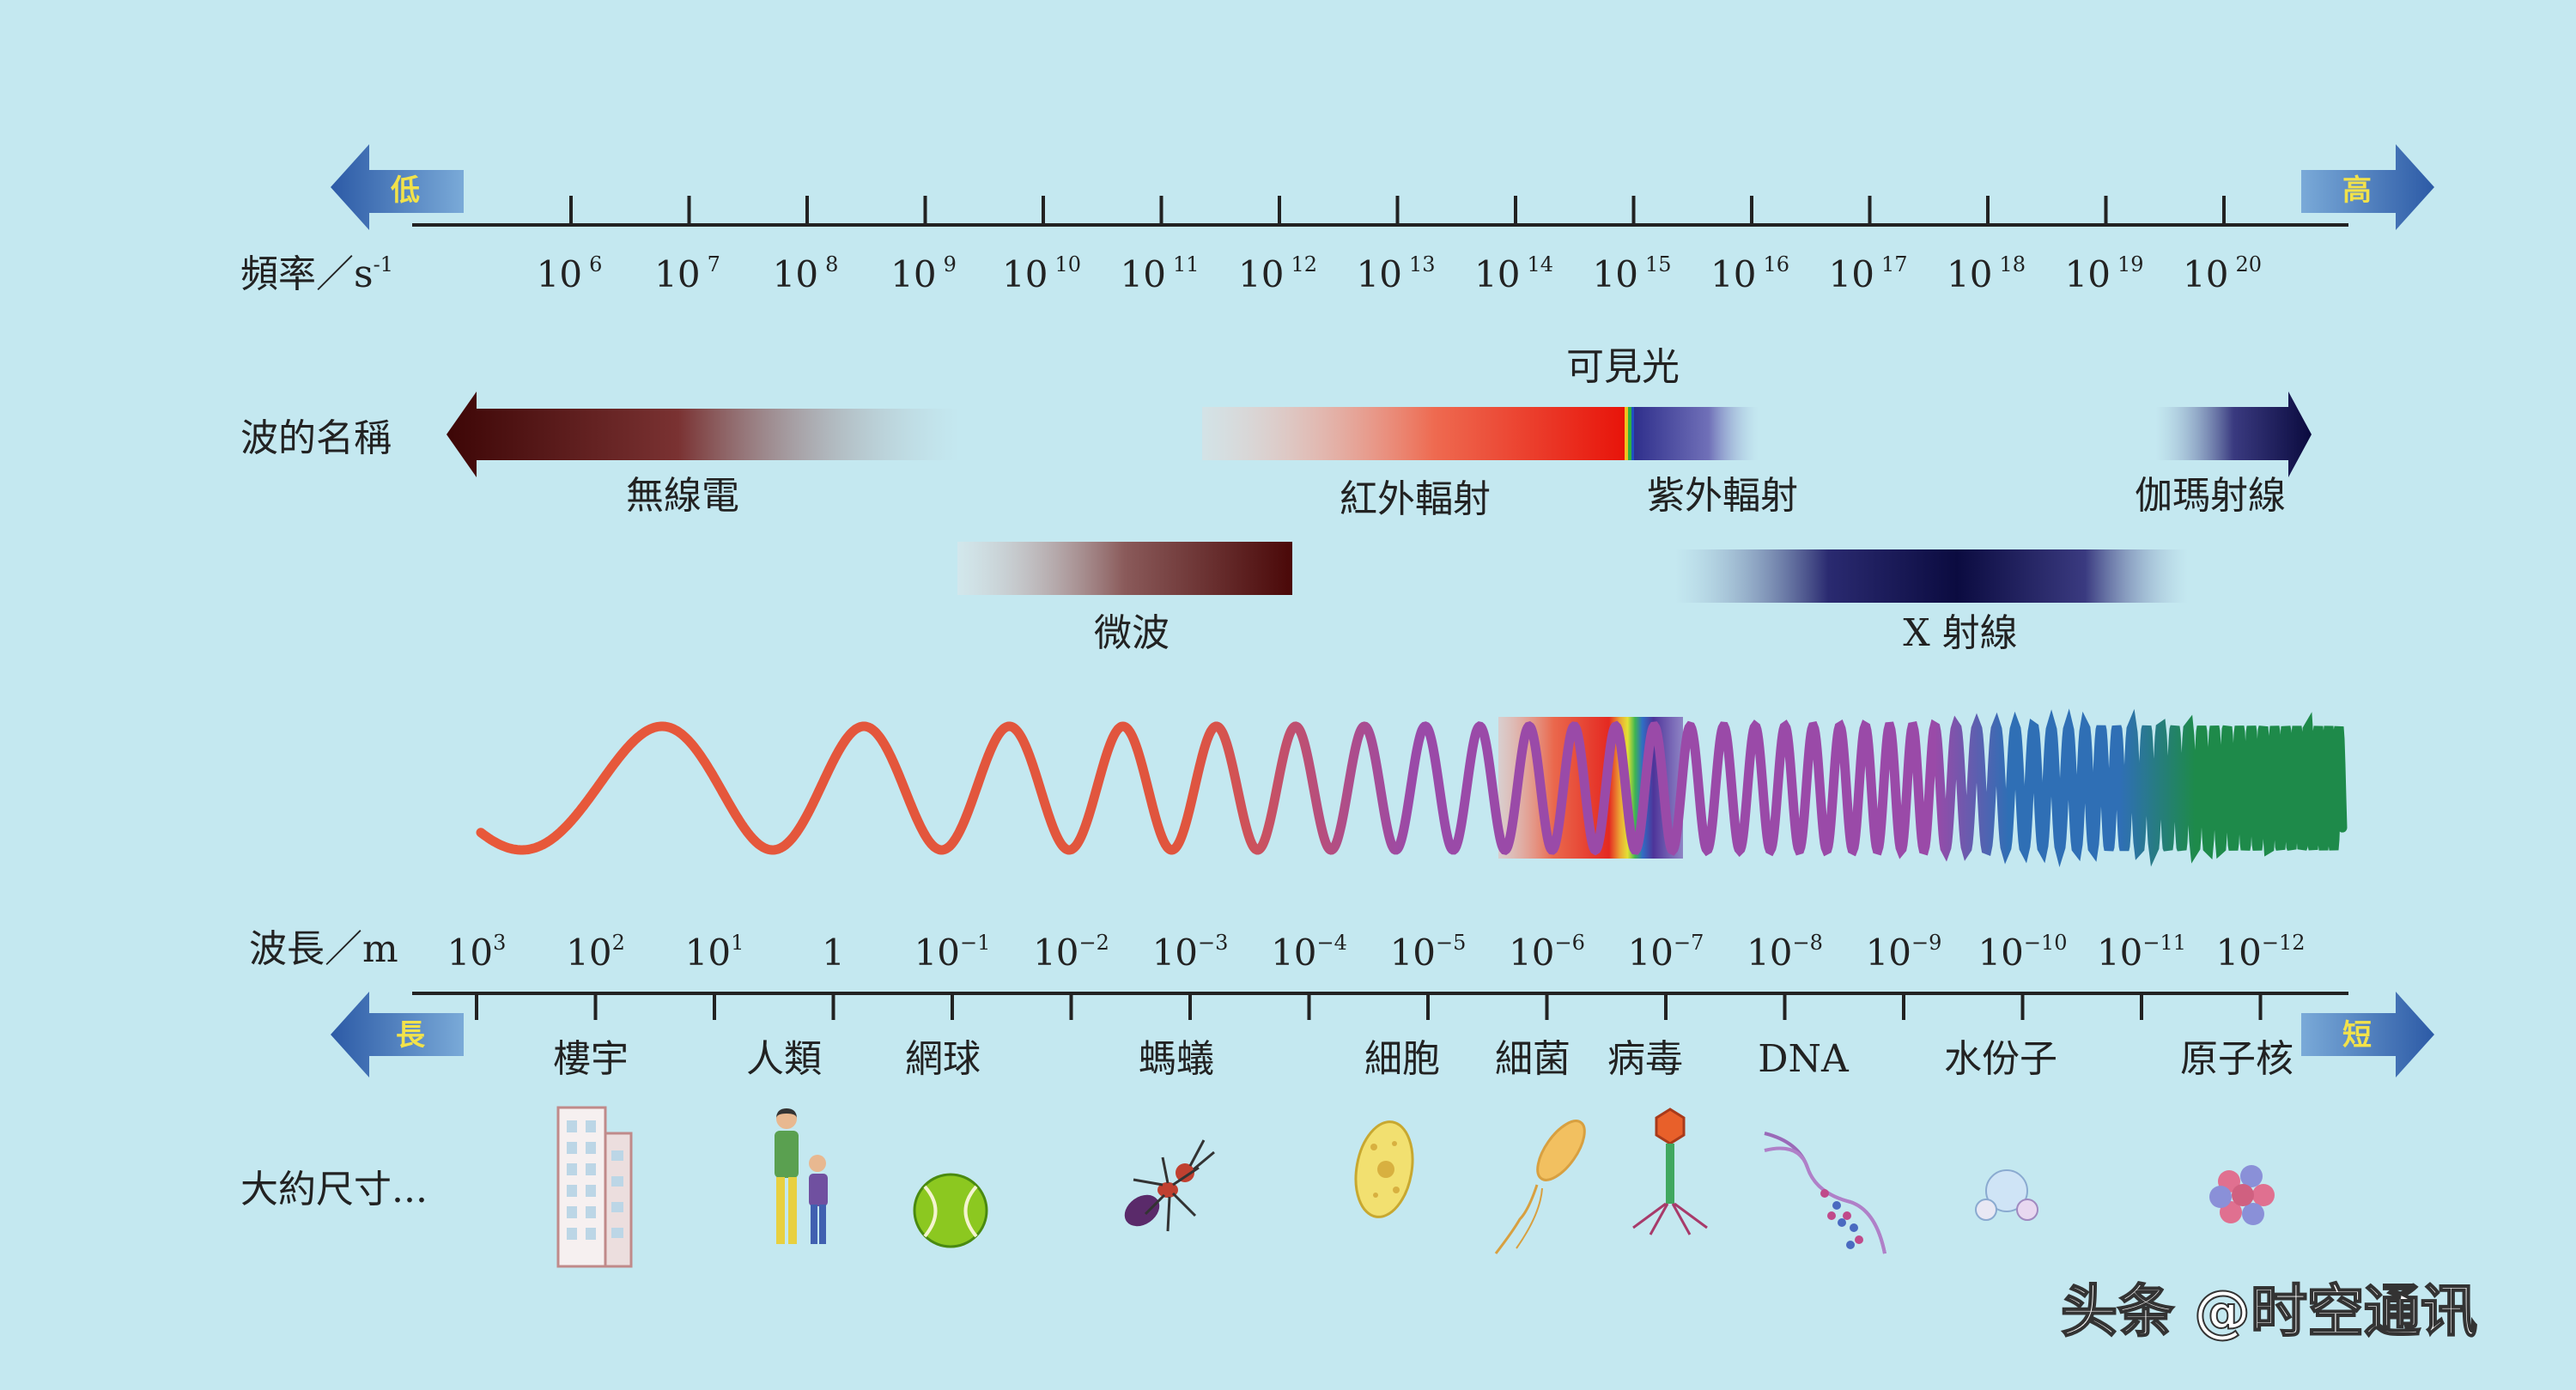  I want to click on ultraviolet-label: 紫外輻射, so click(1722, 496).